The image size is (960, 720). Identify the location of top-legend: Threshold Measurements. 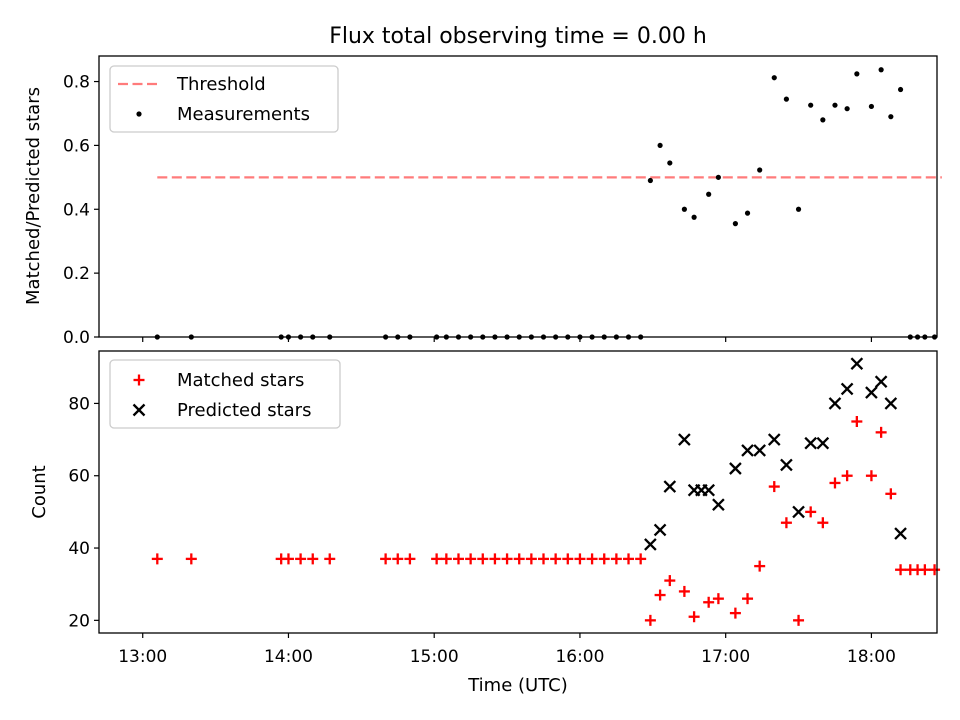
(224, 99).